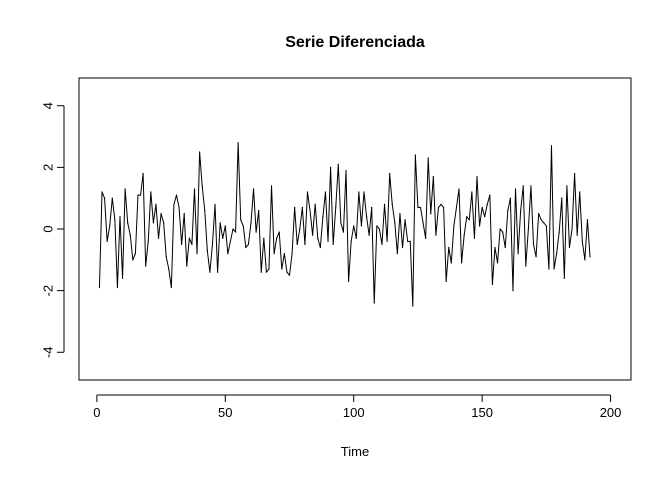  I want to click on x-tick-label: 0, so click(96, 412).